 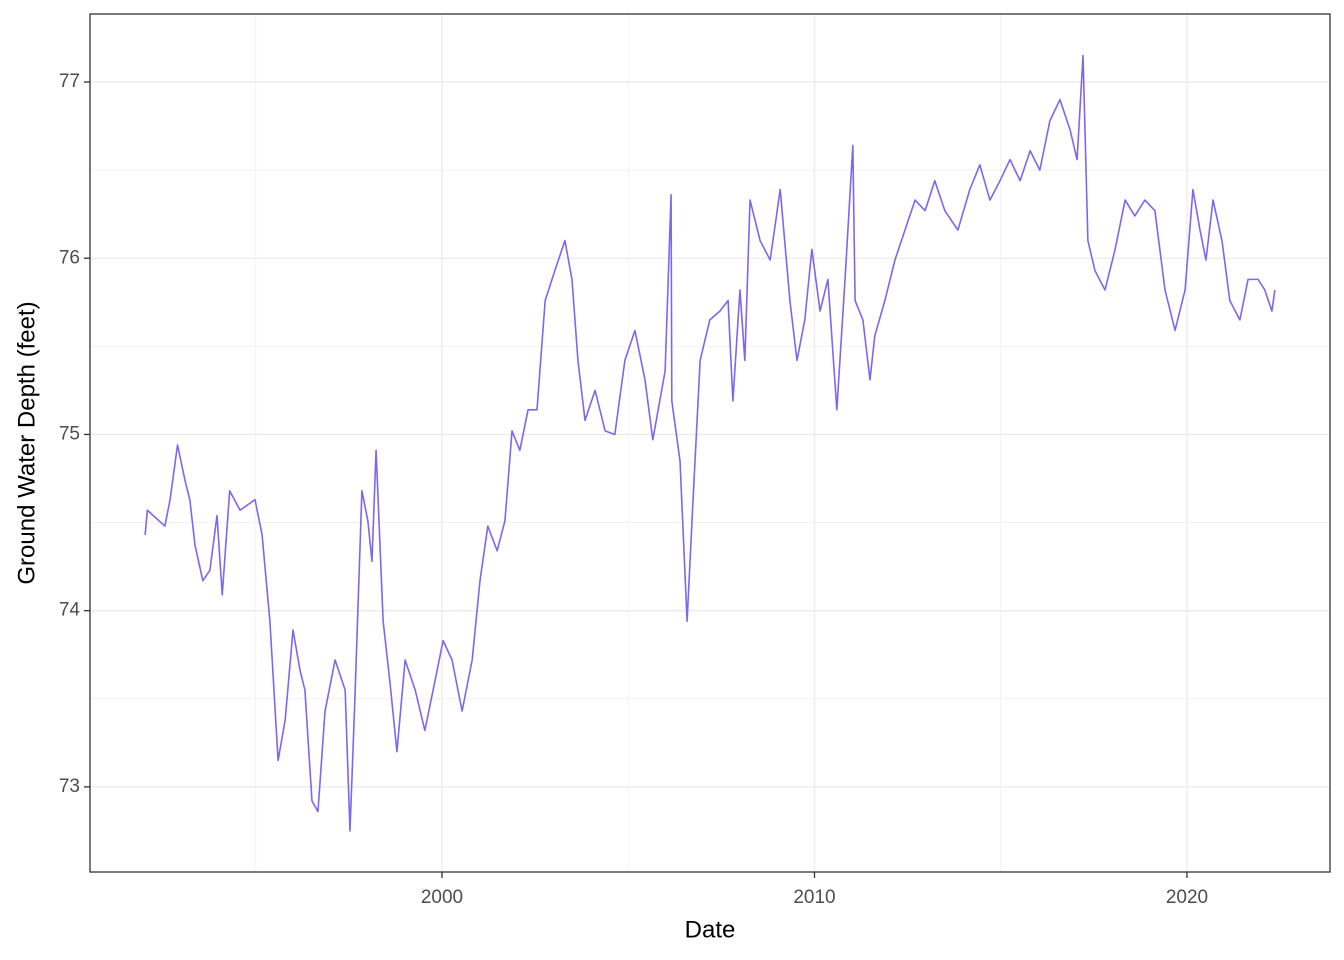 I want to click on x-axis-title: Date, so click(x=710, y=929).